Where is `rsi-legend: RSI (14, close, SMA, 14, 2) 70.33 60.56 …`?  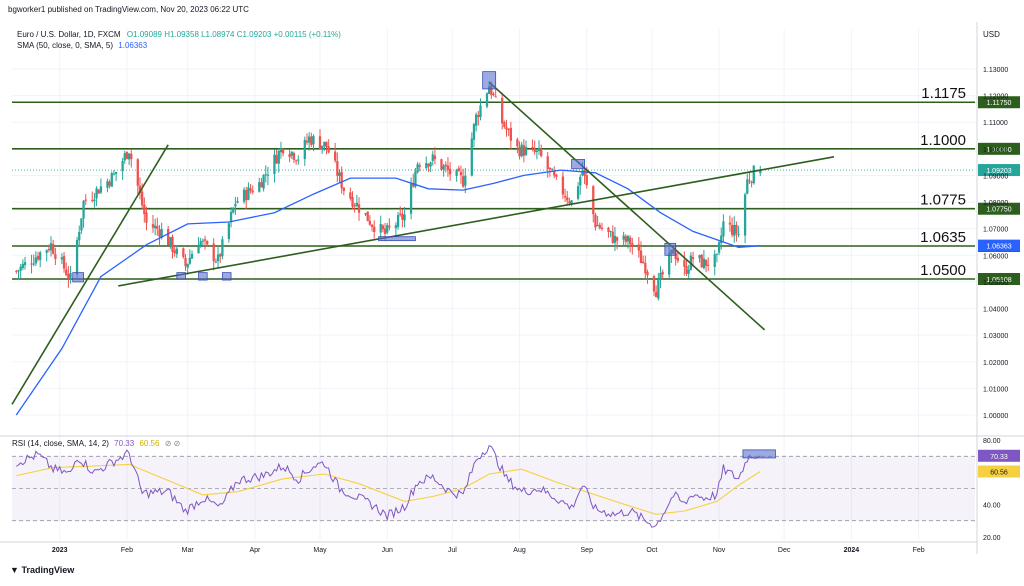
rsi-legend: RSI (14, close, SMA, 14, 2) 70.33 60.56 … is located at coordinates (96, 443).